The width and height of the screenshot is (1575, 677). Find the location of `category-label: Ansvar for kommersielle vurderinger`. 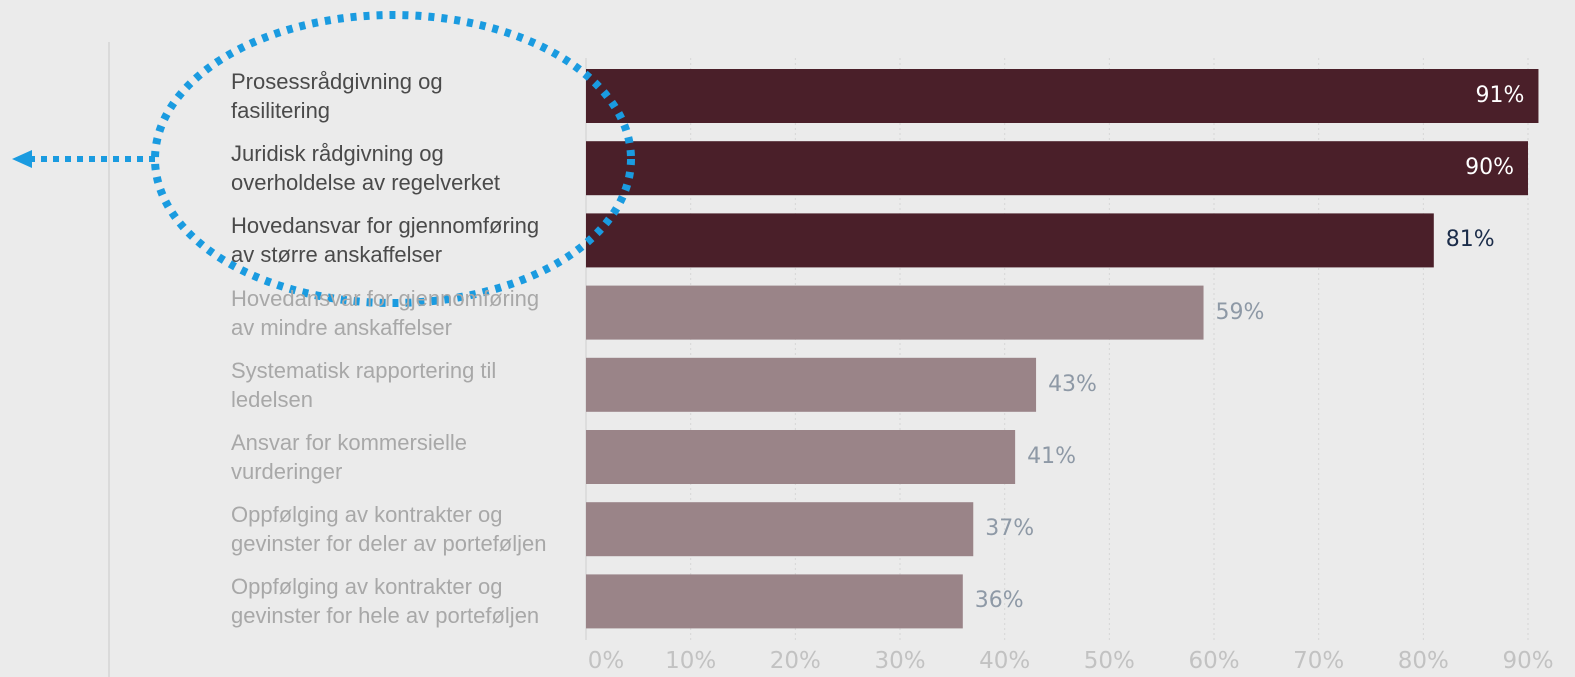

category-label: Ansvar for kommersielle vurderinger is located at coordinates (349, 457).